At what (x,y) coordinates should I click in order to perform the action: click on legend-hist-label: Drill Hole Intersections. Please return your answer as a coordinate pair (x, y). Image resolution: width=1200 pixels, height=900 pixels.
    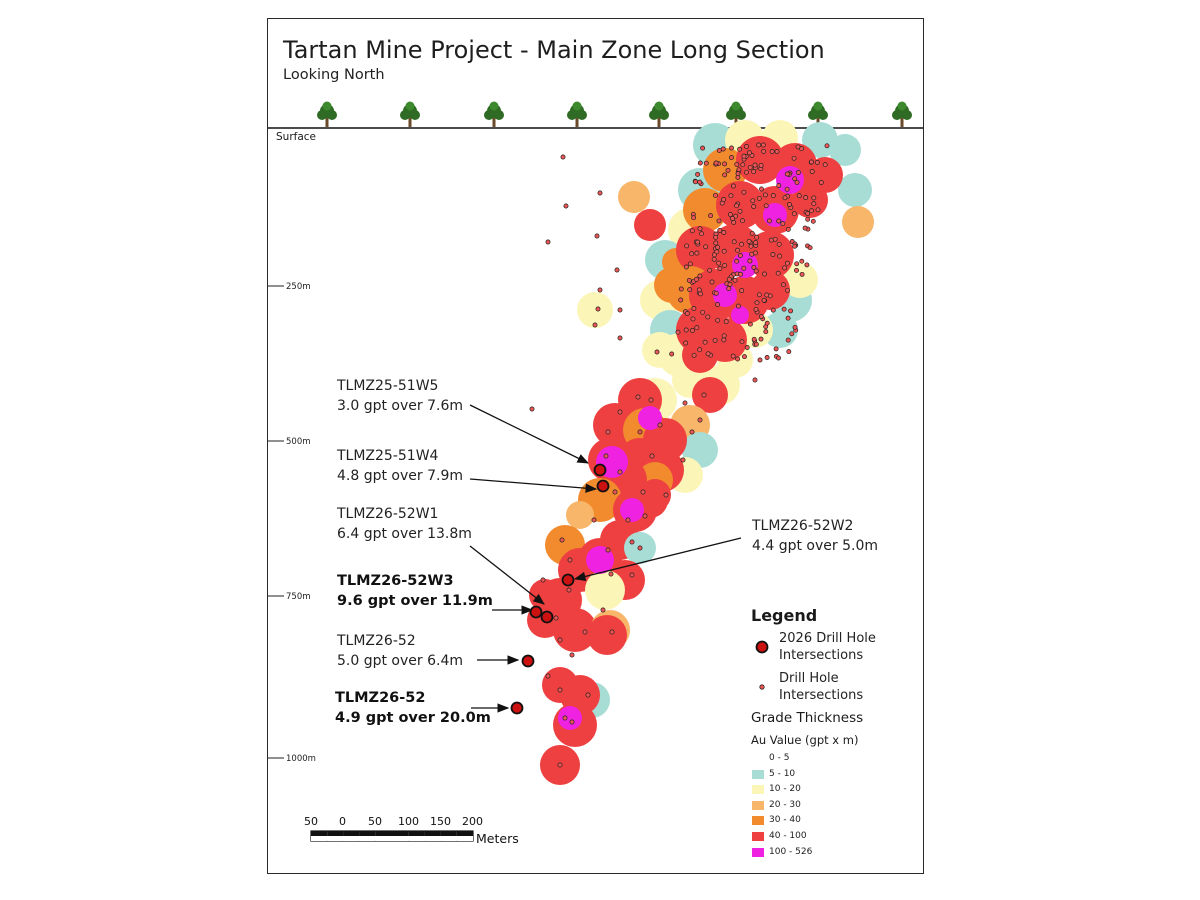
    Looking at the image, I should click on (821, 687).